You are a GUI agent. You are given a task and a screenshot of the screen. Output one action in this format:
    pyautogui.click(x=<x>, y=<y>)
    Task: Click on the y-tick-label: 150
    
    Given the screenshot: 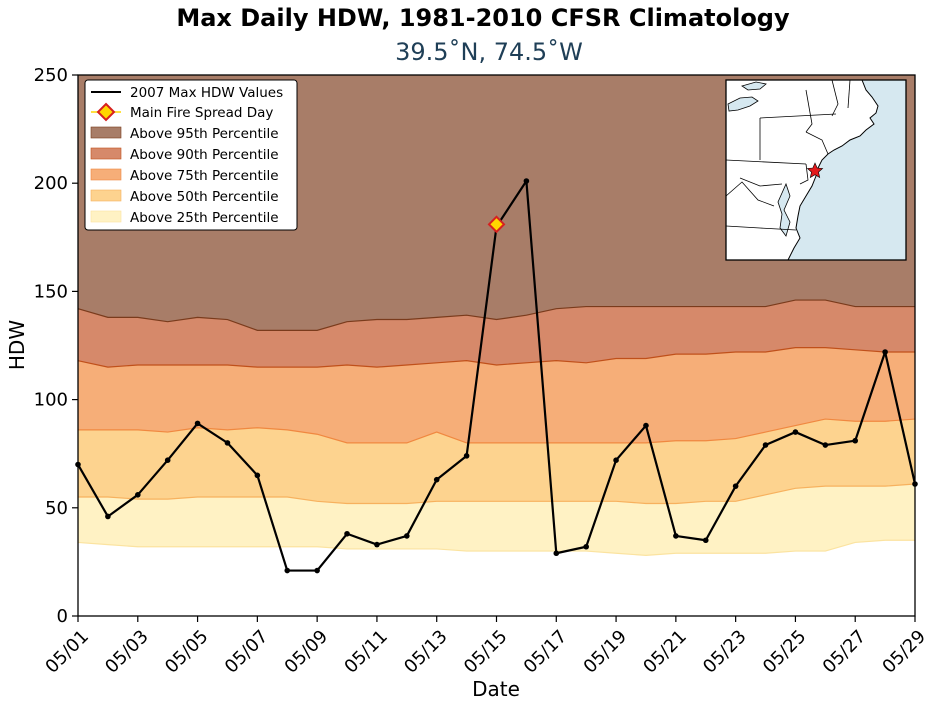 What is the action you would take?
    pyautogui.click(x=51, y=291)
    